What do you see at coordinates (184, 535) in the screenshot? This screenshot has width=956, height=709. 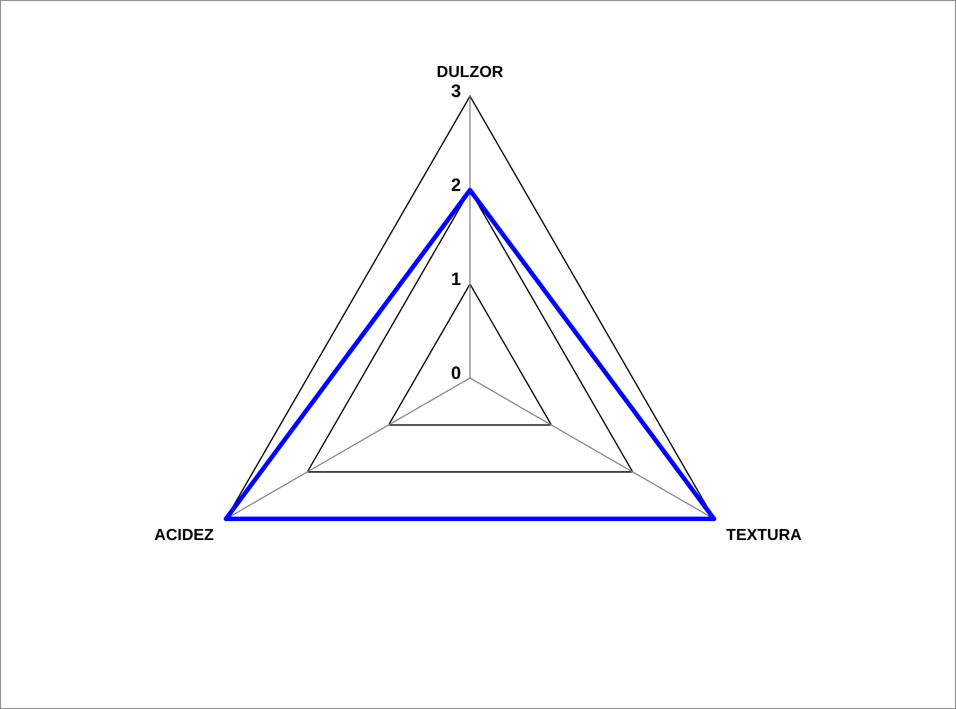 I see `spoke-label: ACIDEZ` at bounding box center [184, 535].